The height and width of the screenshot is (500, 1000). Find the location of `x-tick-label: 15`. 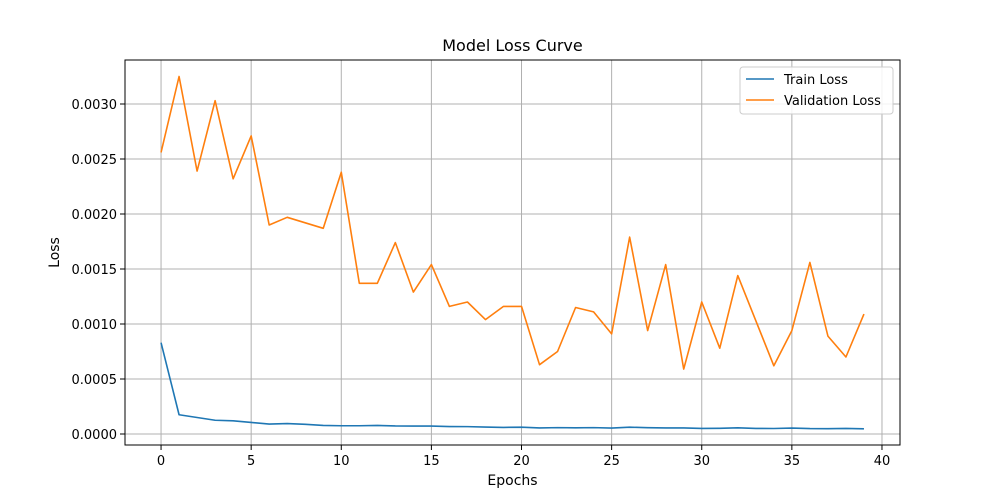

x-tick-label: 15 is located at coordinates (431, 461).